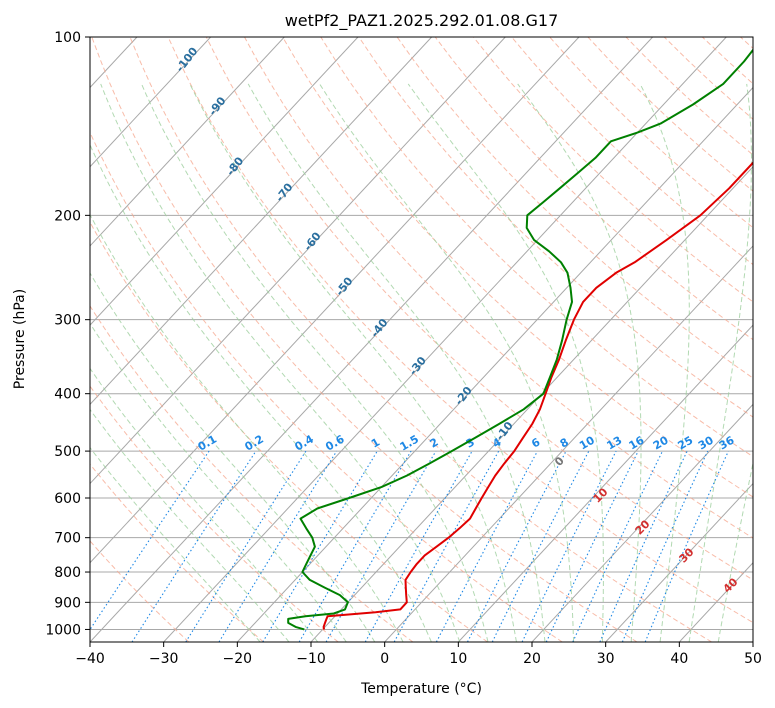 The width and height of the screenshot is (775, 708). What do you see at coordinates (421, 689) in the screenshot?
I see `x-axis-title: Temperature (°C)` at bounding box center [421, 689].